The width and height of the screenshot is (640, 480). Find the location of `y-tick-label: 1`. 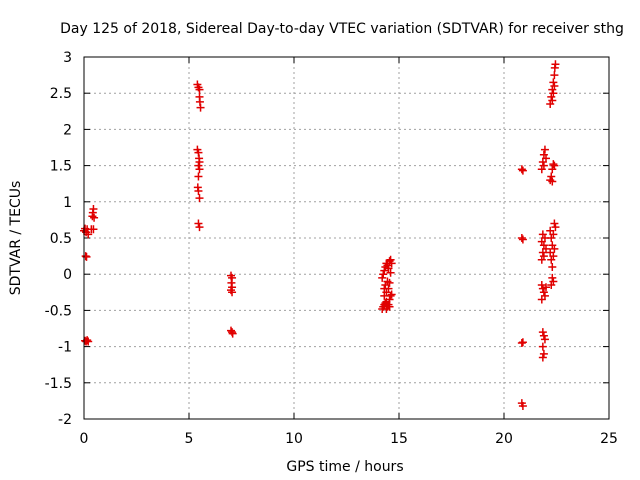

y-tick-label: 1 is located at coordinates (67, 203).